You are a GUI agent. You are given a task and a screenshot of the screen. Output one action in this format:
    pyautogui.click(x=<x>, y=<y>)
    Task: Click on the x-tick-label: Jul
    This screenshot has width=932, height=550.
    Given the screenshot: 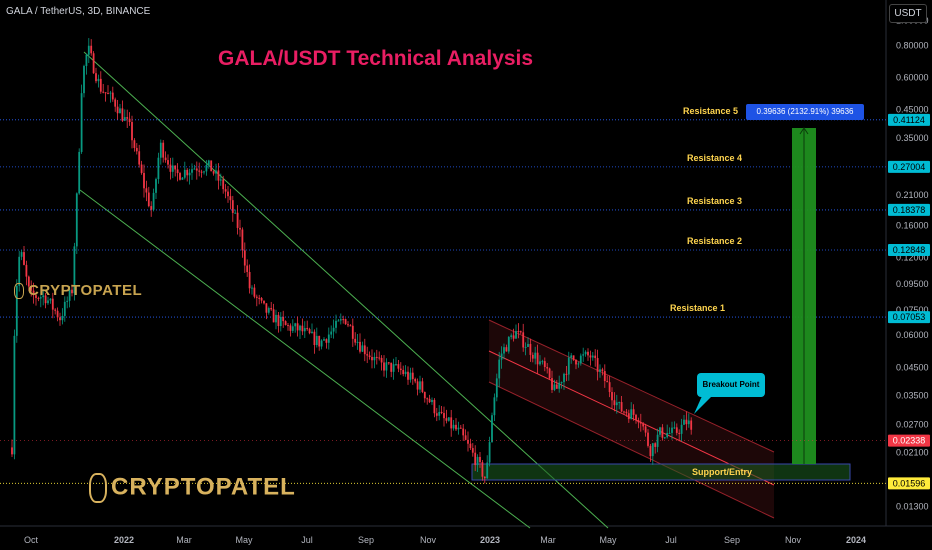 What is the action you would take?
    pyautogui.click(x=671, y=540)
    